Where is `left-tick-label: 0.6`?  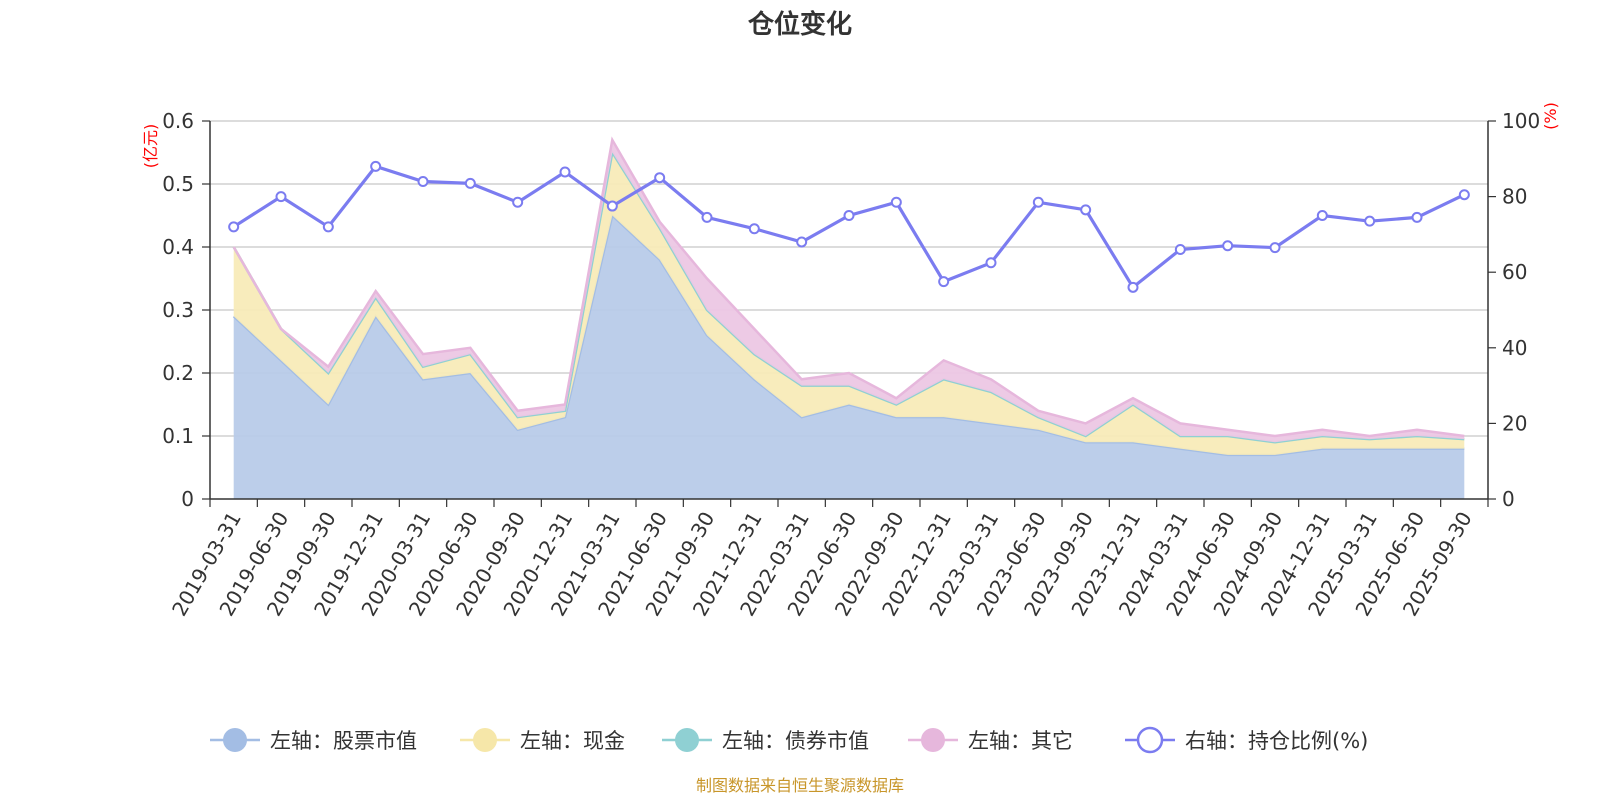
left-tick-label: 0.6 is located at coordinates (178, 121).